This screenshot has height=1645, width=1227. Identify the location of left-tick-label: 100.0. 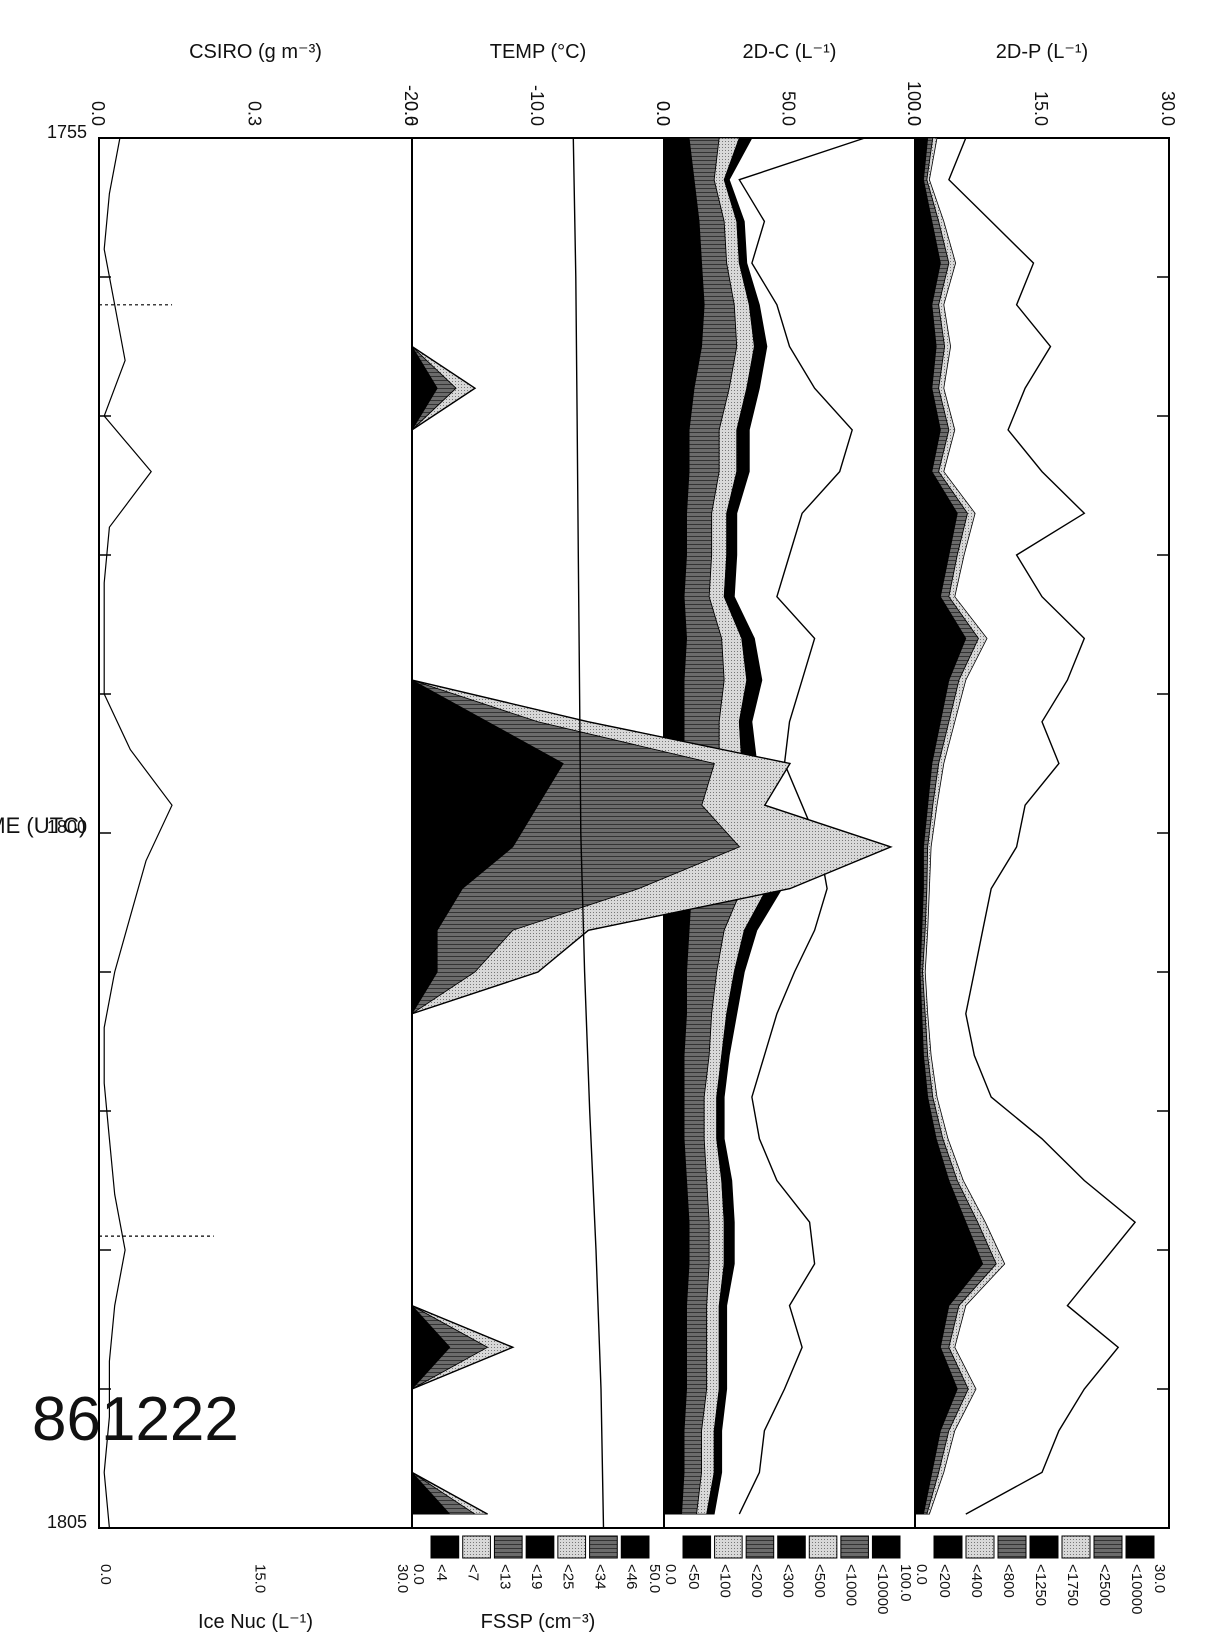
(914, 103).